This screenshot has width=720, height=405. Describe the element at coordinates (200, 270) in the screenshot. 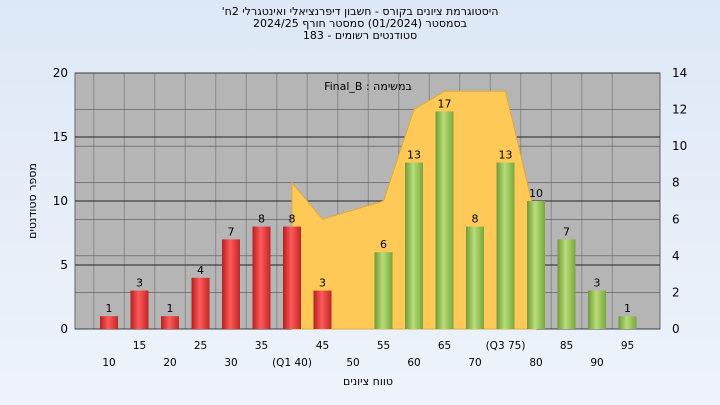

I see `bar-value-label: 4` at that location.